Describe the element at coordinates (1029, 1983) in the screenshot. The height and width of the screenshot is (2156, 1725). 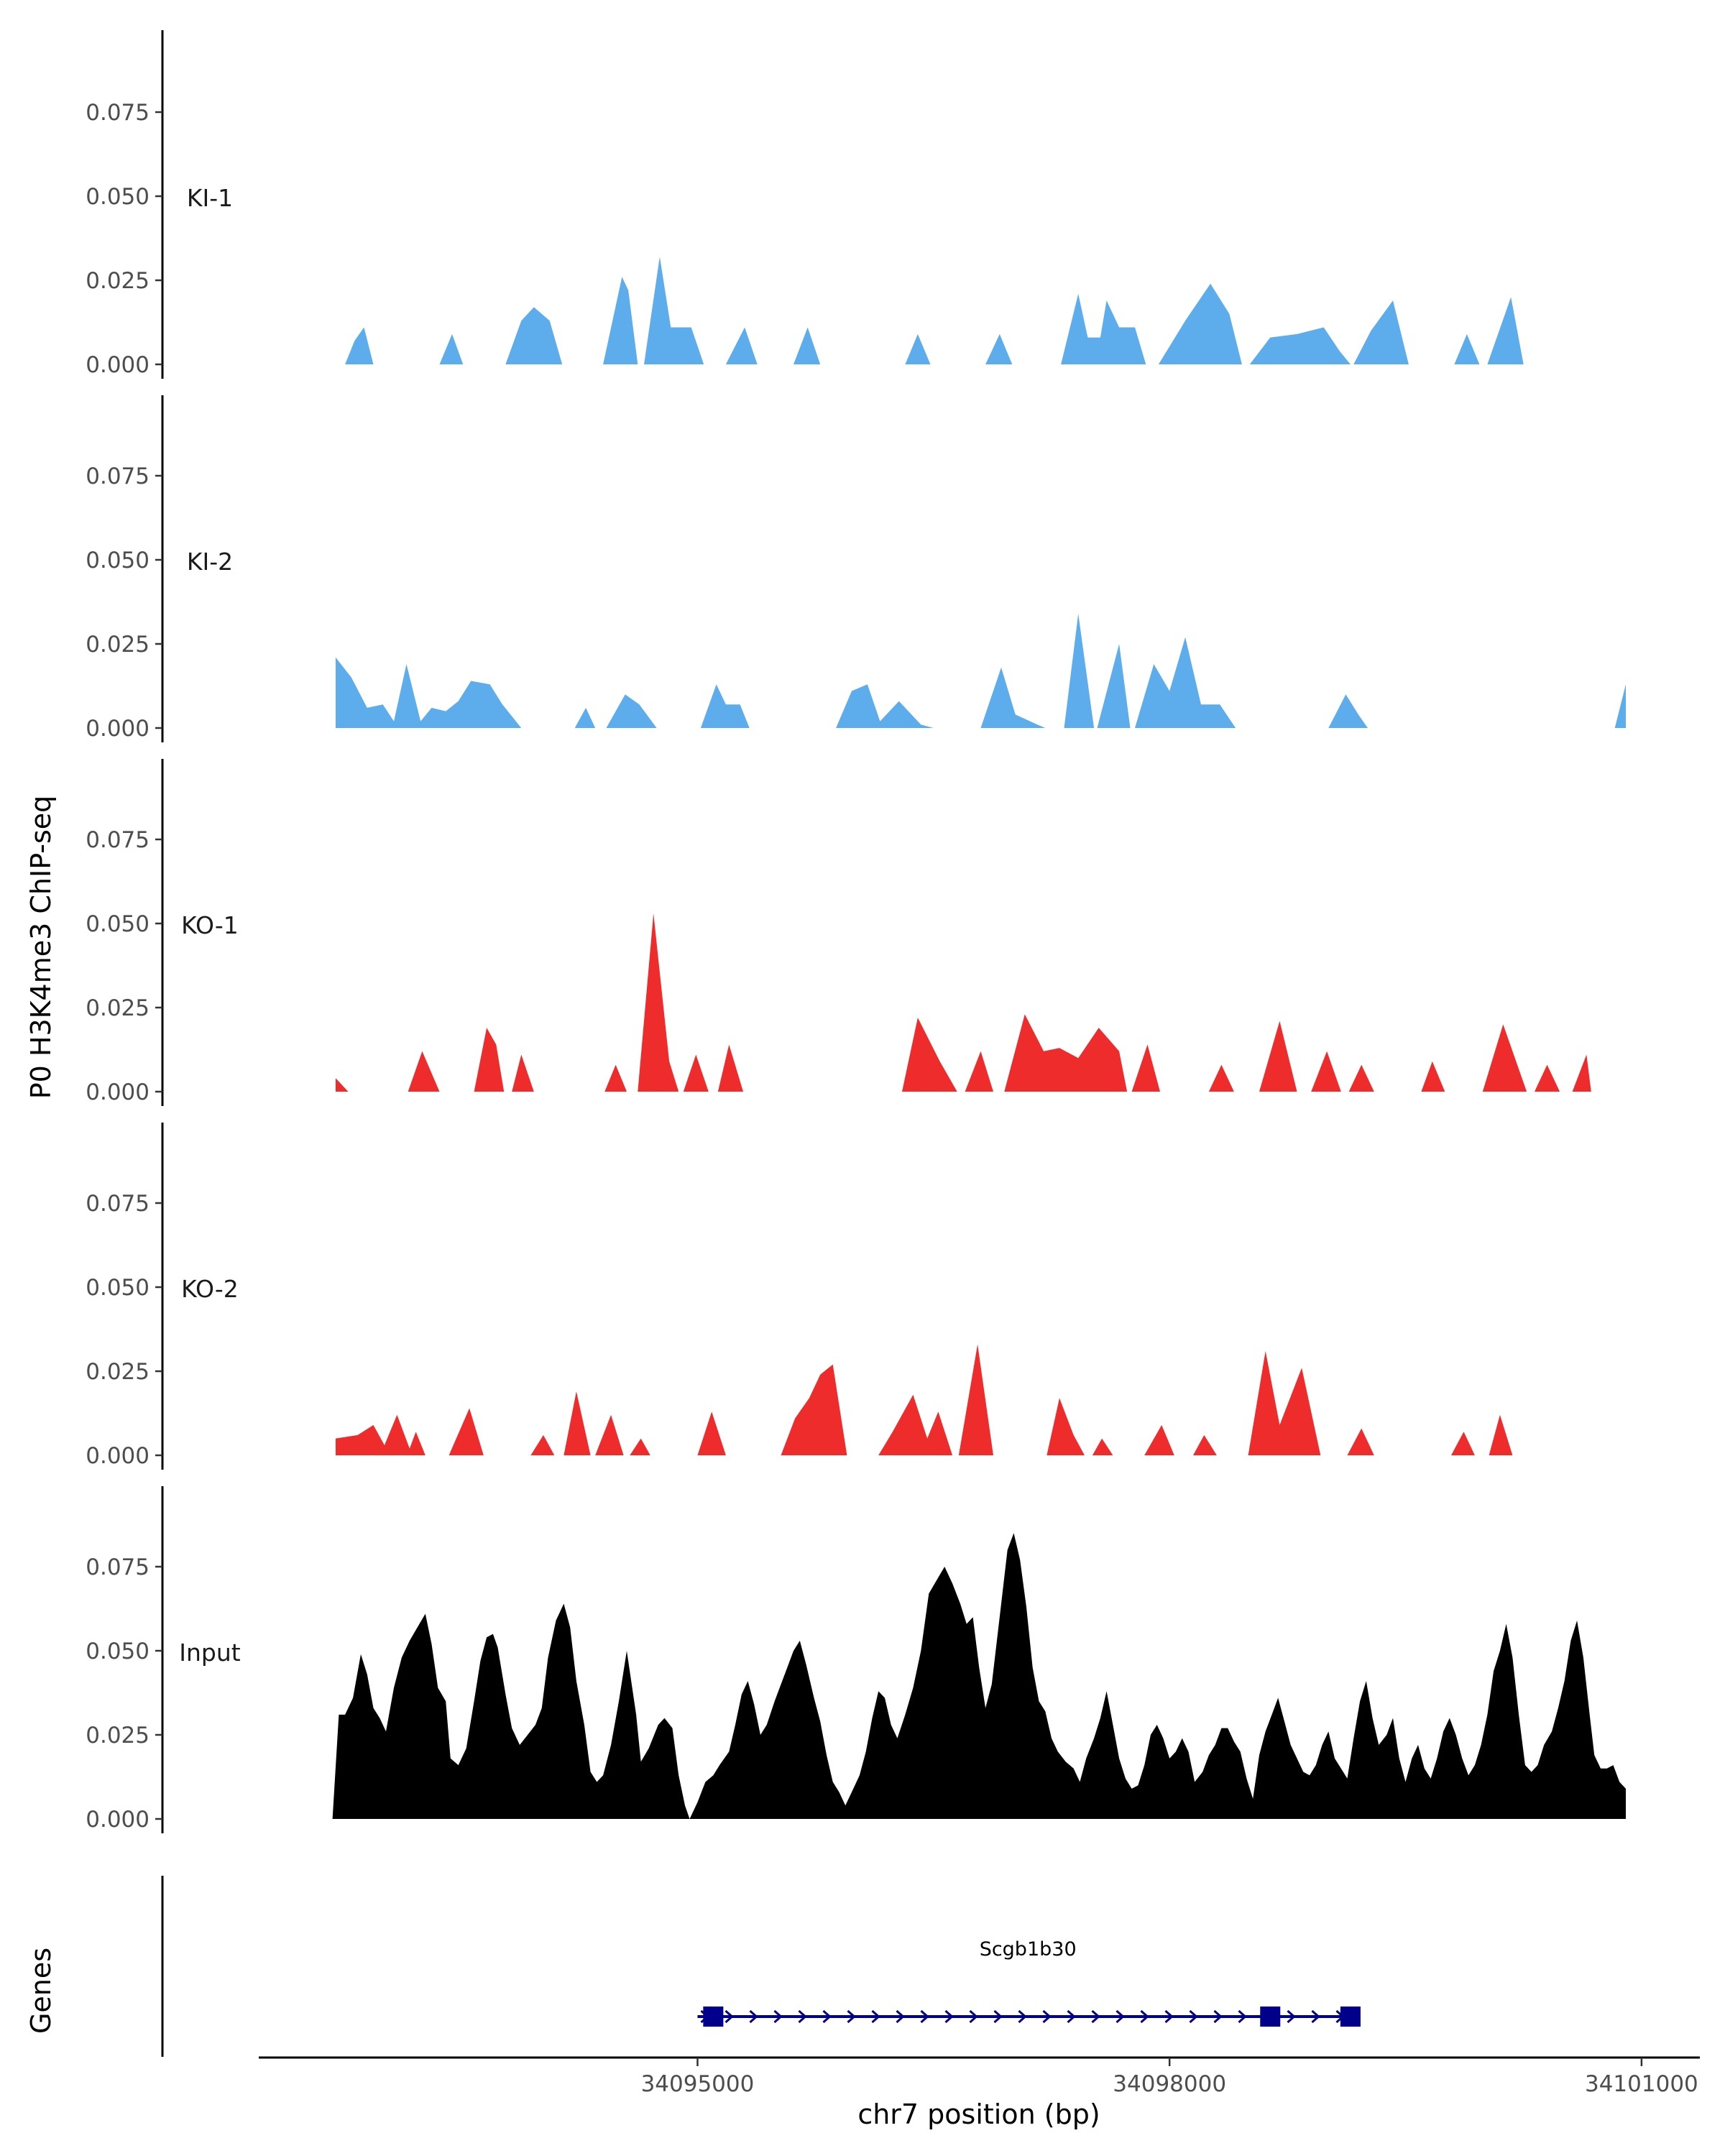
I see `gene-scgb1b30: Scgb1b30` at that location.